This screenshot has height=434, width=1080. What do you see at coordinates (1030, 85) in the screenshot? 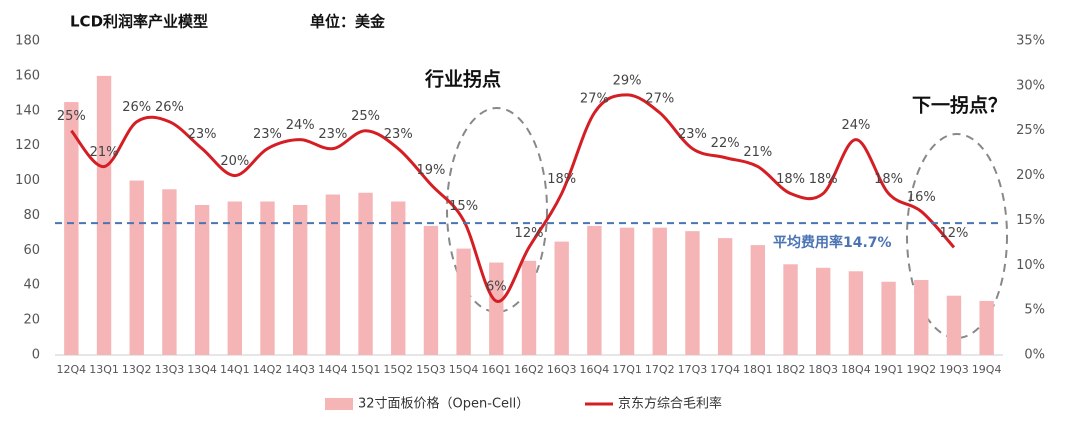
I see `y2-tick-label: 30%` at bounding box center [1030, 85].